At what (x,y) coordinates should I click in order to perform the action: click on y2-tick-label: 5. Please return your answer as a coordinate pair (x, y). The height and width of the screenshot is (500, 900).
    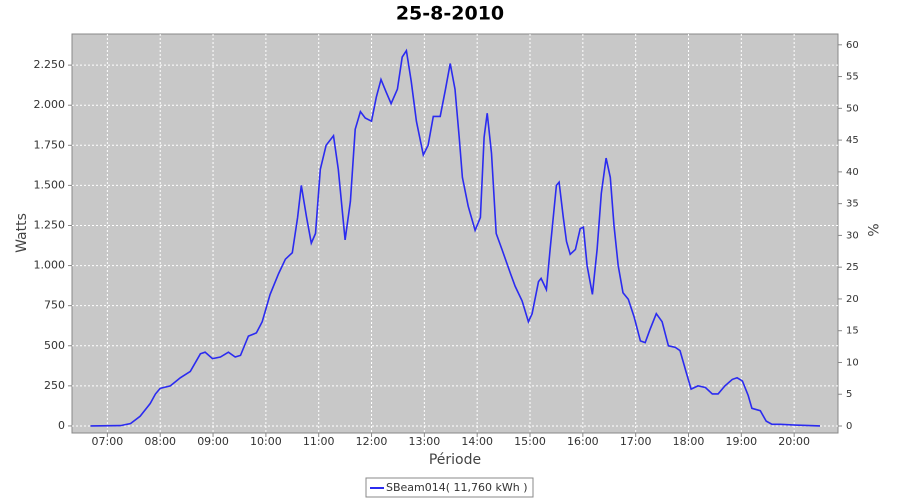
    Looking at the image, I should click on (849, 394).